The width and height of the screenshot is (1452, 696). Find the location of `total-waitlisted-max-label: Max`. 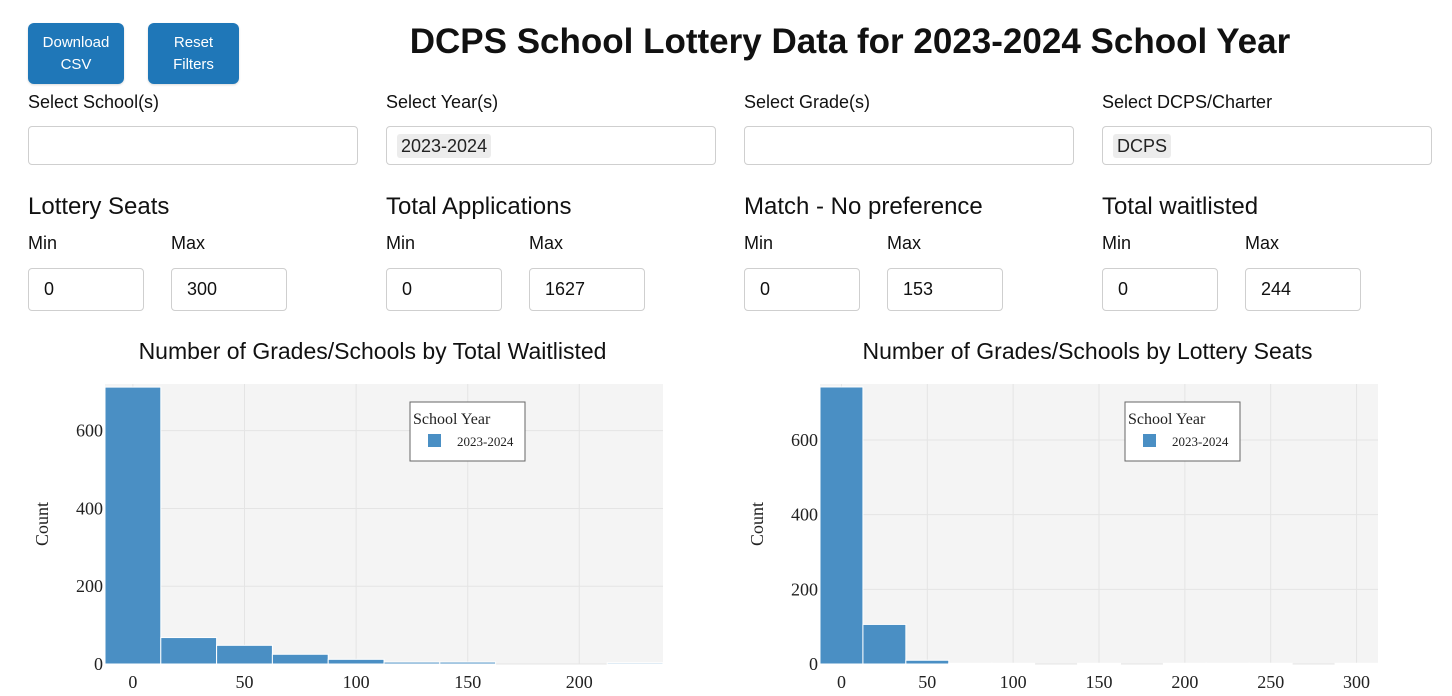

total-waitlisted-max-label: Max is located at coordinates (1262, 243).